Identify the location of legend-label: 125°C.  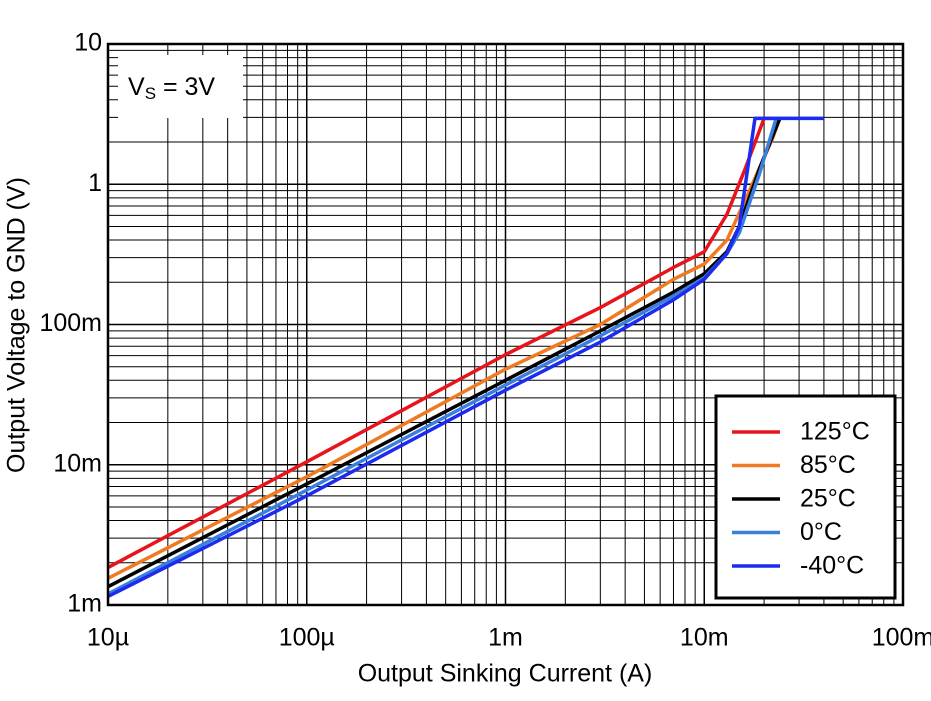
(835, 432).